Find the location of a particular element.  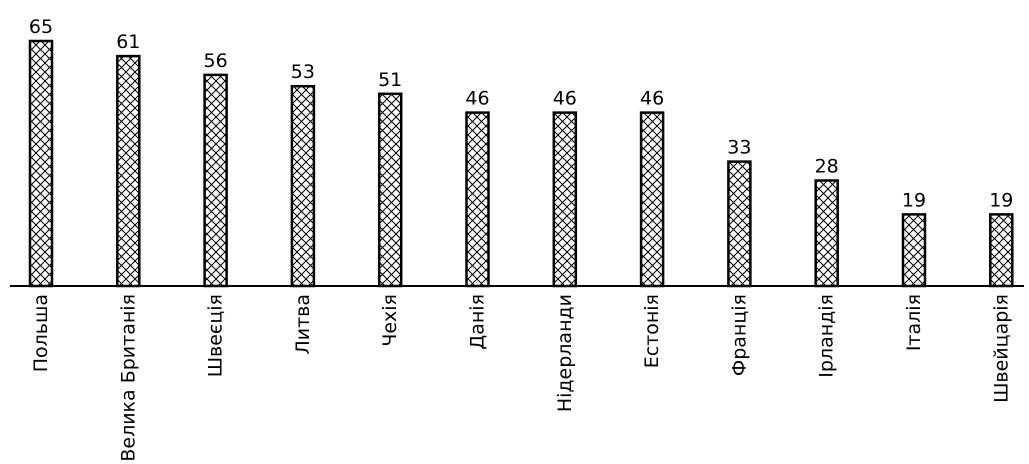

category-label-7: Нідерланди is located at coordinates (565, 353).